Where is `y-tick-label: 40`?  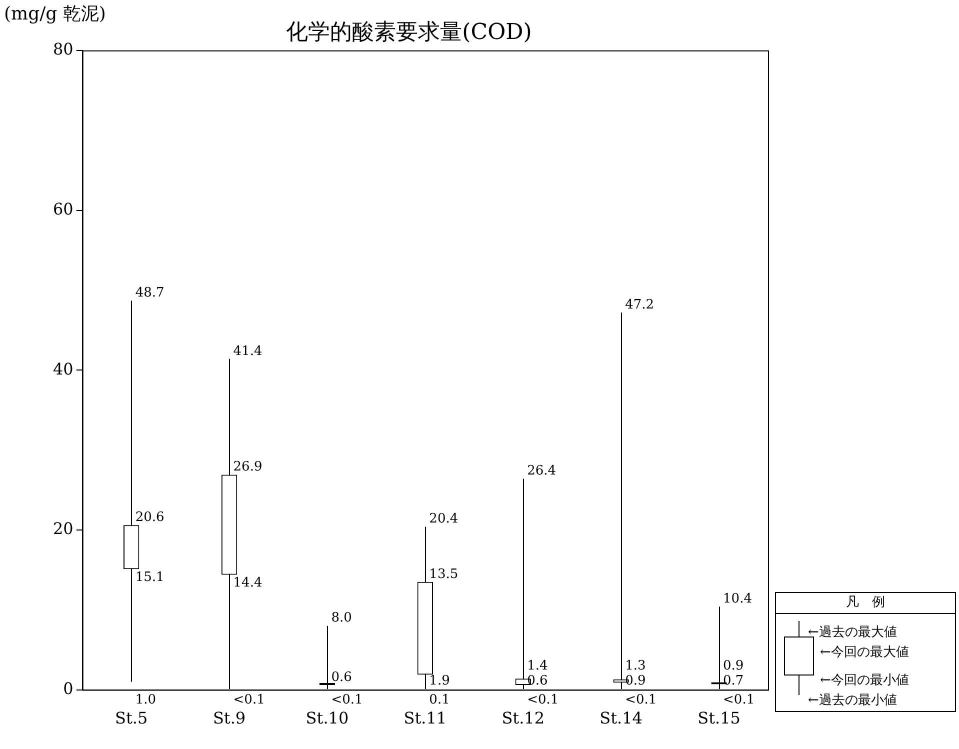
y-tick-label: 40 is located at coordinates (63, 368).